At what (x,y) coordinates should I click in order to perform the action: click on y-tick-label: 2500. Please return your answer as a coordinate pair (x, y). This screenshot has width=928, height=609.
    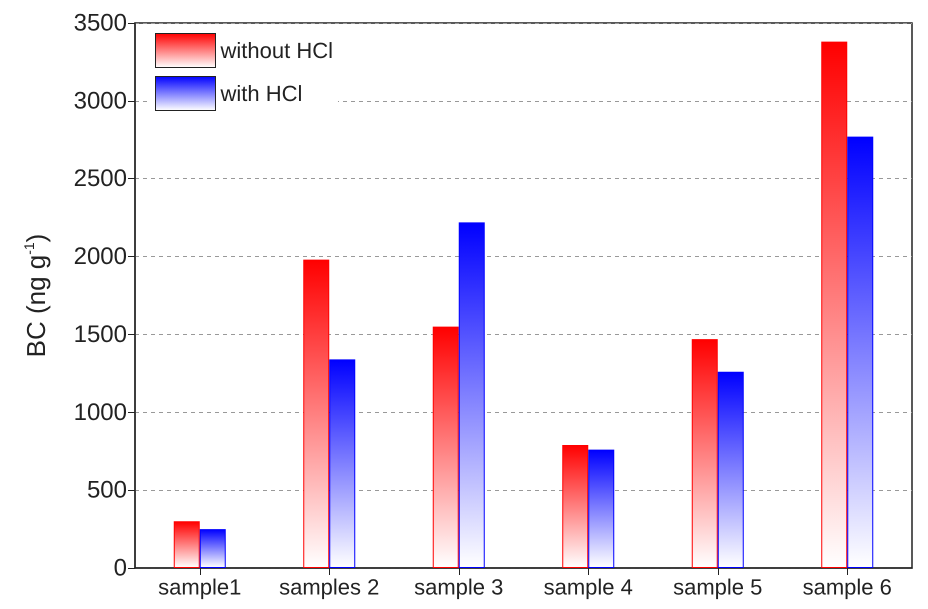
    Looking at the image, I should click on (100, 178).